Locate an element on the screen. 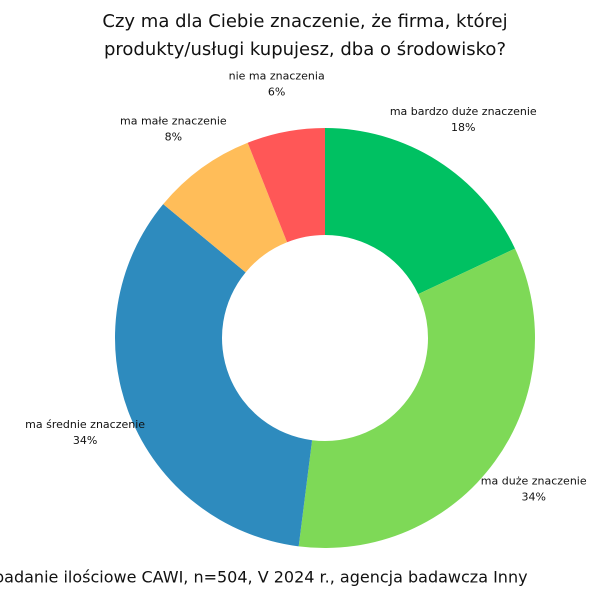  slice-label: ma bardzo duże znaczenie is located at coordinates (463, 111).